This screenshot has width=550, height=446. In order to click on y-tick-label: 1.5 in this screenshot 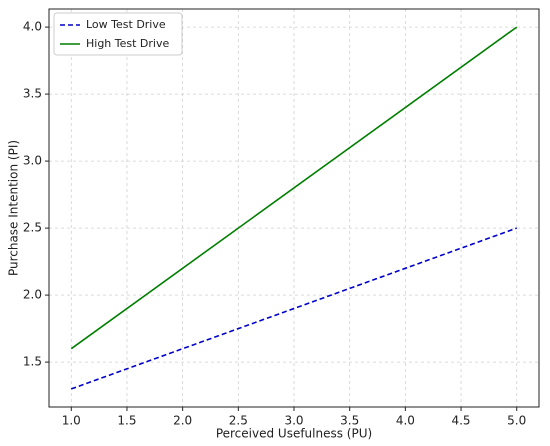, I will do `click(32, 362)`.